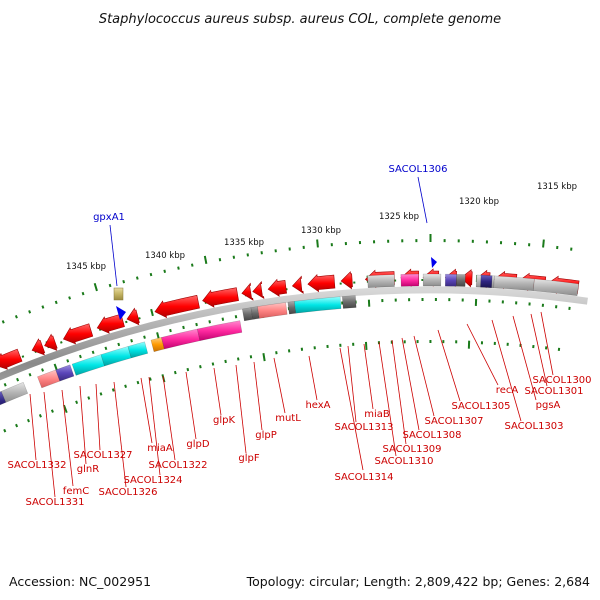 This screenshot has height=600, width=600. I want to click on outer-scale-ticks, so click(287, 278).